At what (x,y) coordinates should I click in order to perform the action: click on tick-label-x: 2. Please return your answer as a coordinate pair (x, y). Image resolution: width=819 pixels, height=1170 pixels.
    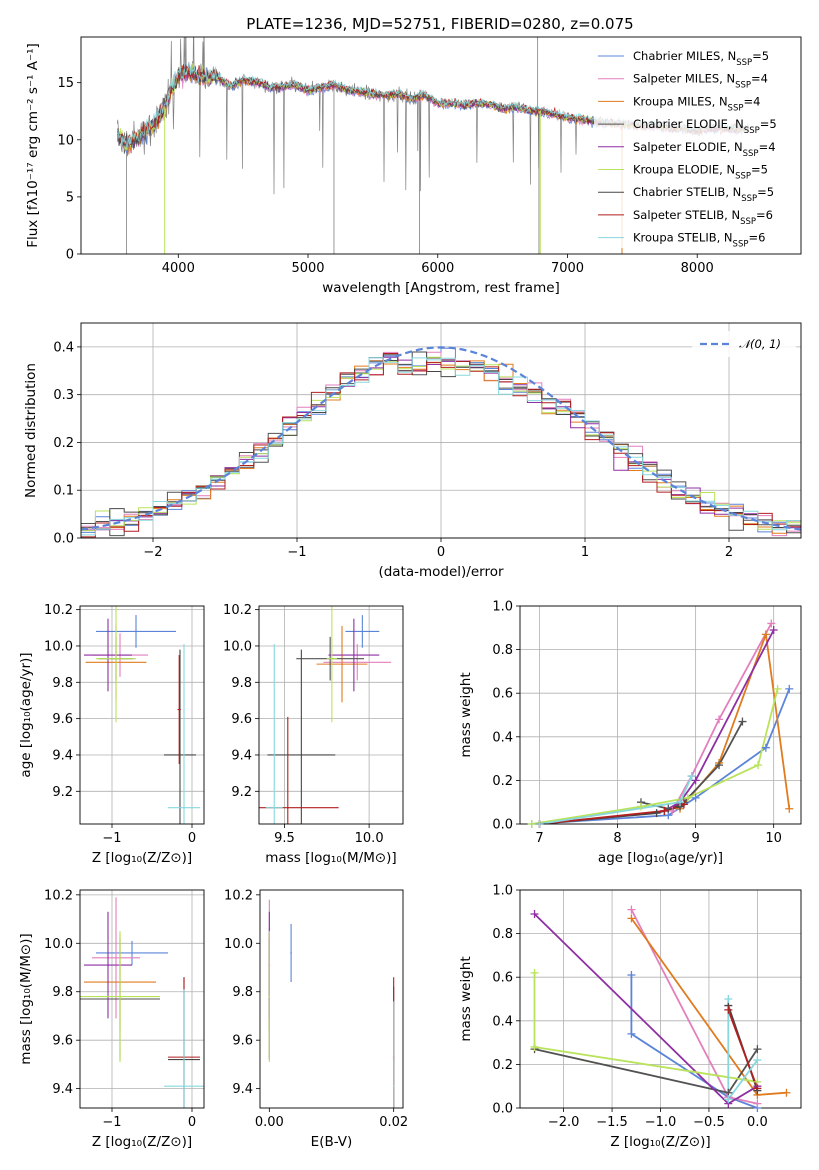
    Looking at the image, I should click on (729, 552).